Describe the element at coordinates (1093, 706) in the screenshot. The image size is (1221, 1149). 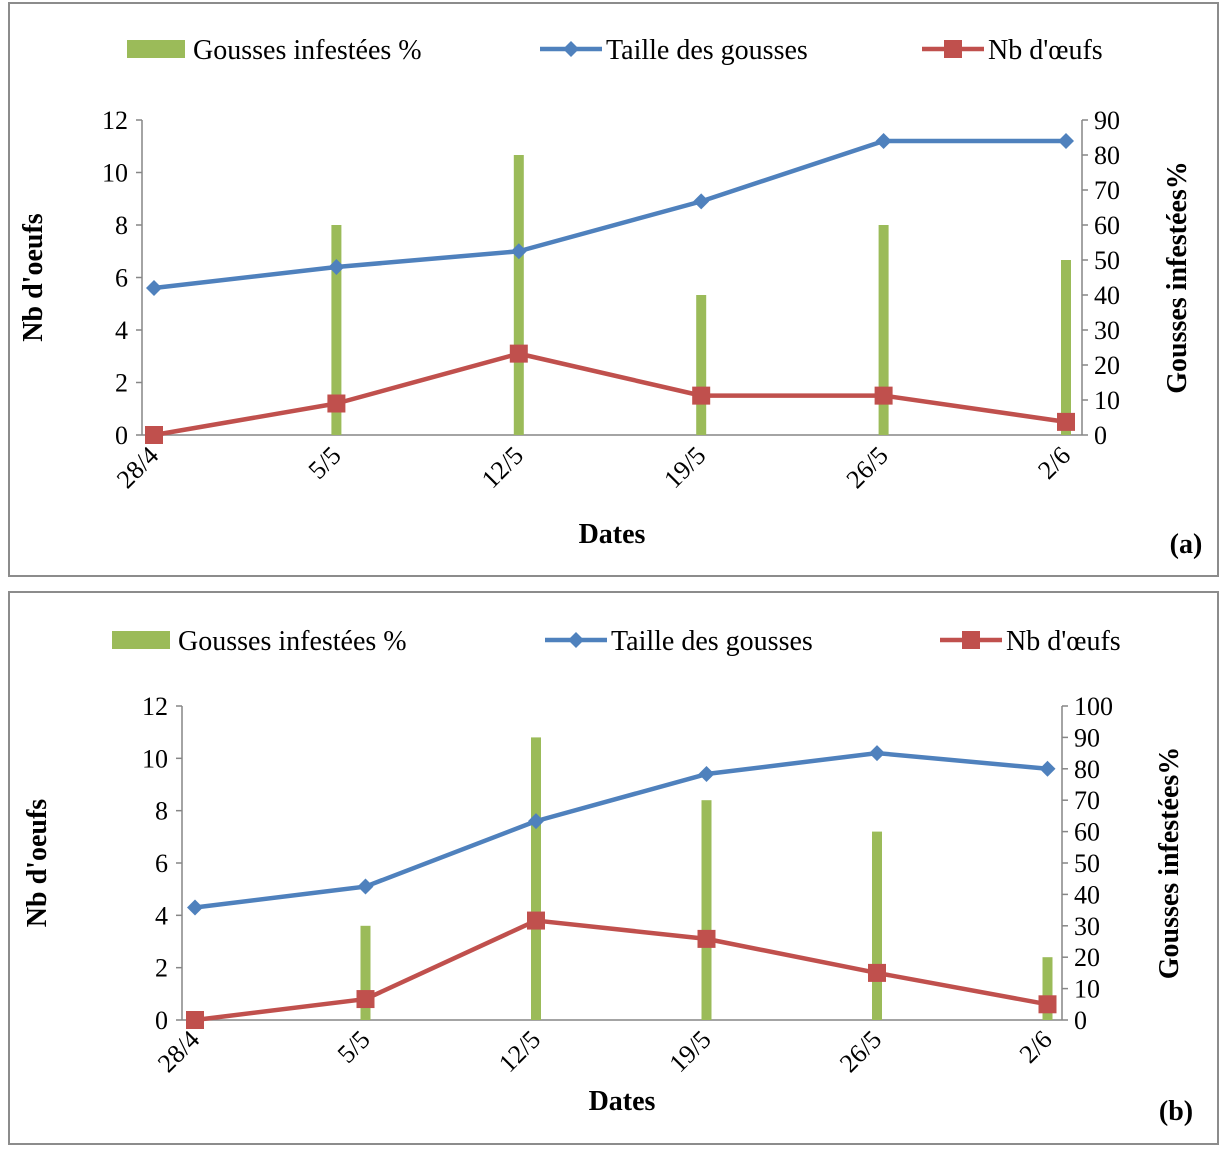
I see `right-tick-label: 100` at that location.